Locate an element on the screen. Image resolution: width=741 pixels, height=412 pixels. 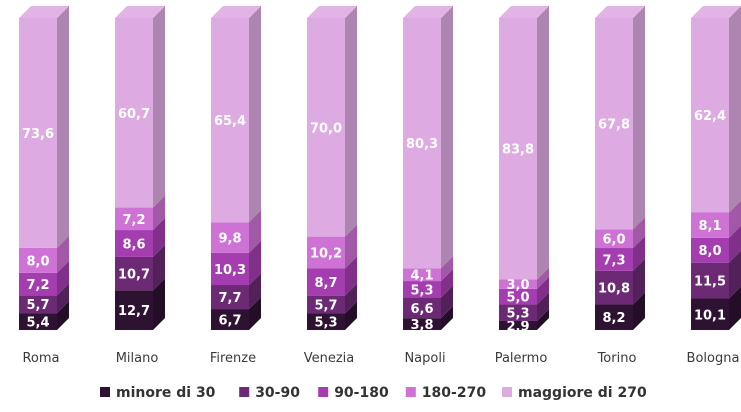
data-label-torino-maggiore-di-270: 67,8 is located at coordinates (614, 125).